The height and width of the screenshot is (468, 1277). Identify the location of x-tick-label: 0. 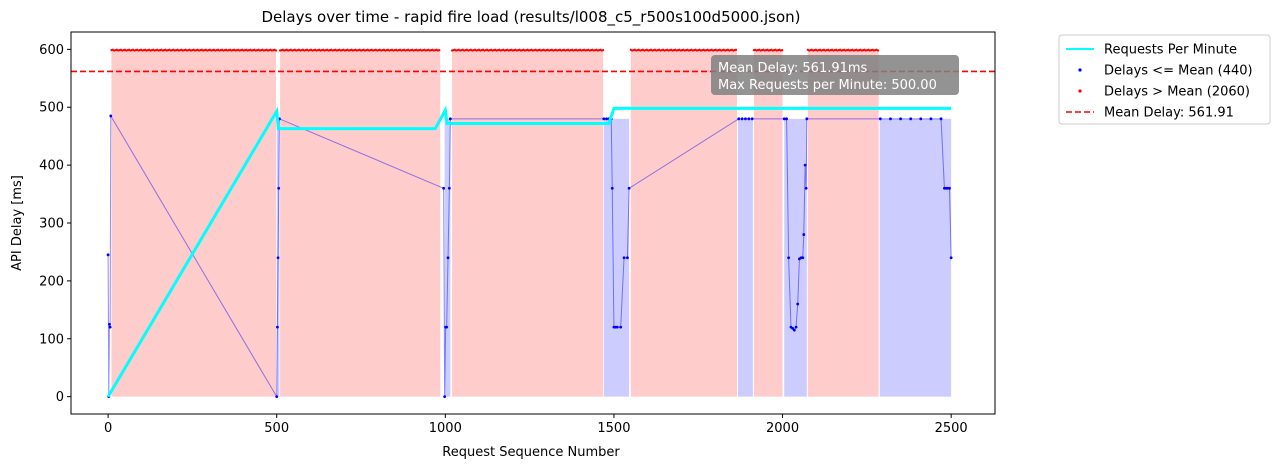
(108, 428).